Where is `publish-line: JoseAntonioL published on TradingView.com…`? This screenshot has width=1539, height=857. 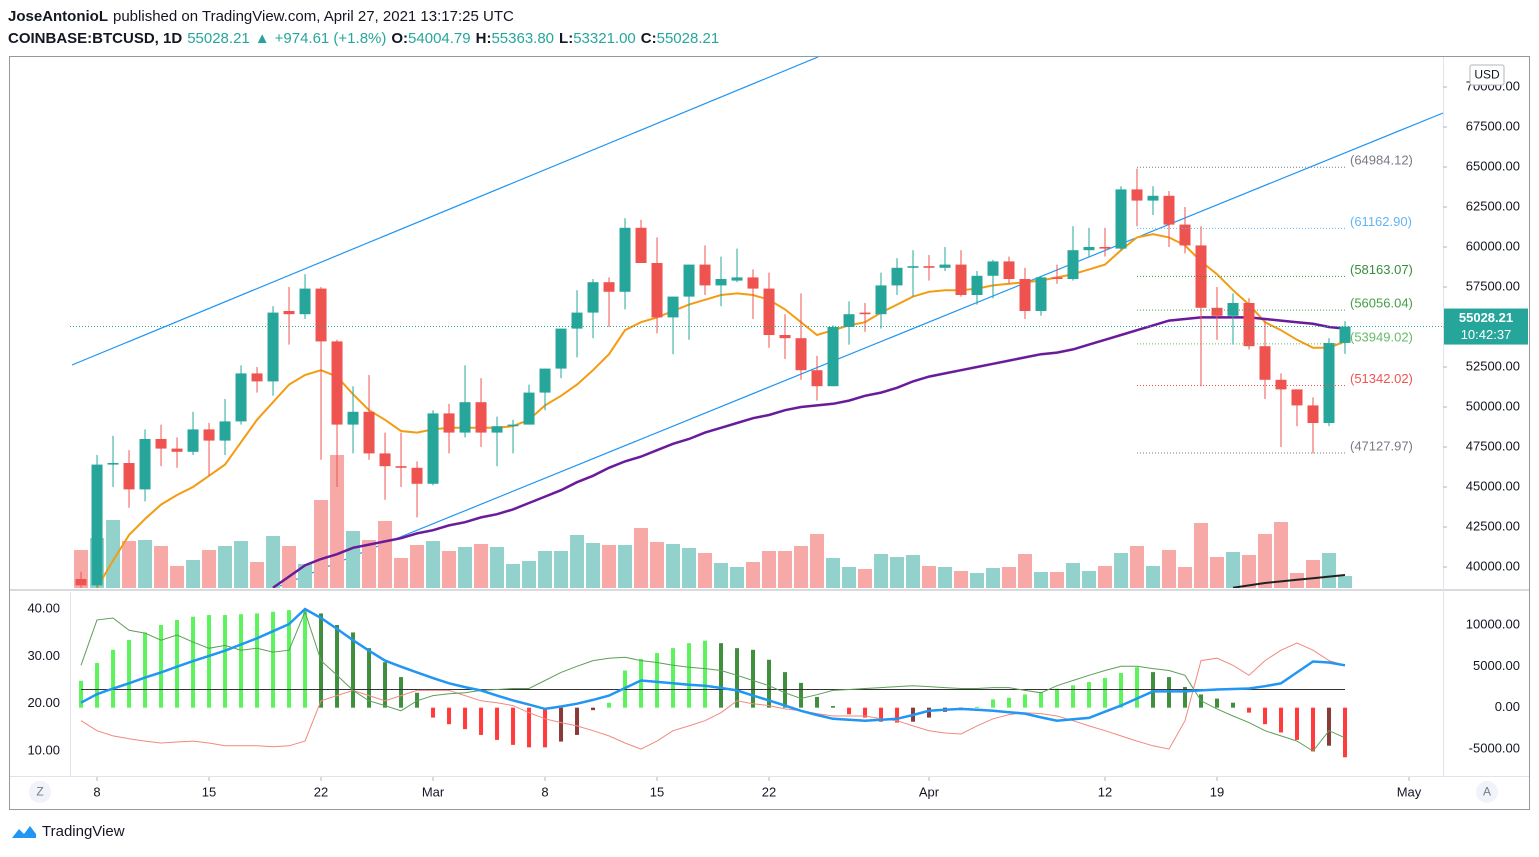
publish-line: JoseAntonioL published on TradingView.com… is located at coordinates (363, 17).